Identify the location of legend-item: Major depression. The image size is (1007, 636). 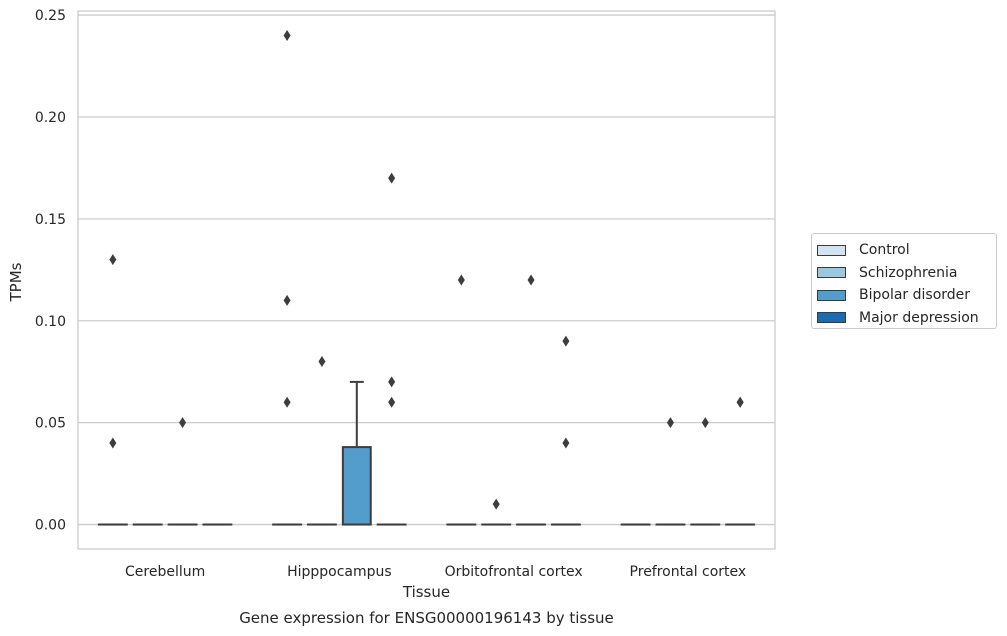
(906, 318).